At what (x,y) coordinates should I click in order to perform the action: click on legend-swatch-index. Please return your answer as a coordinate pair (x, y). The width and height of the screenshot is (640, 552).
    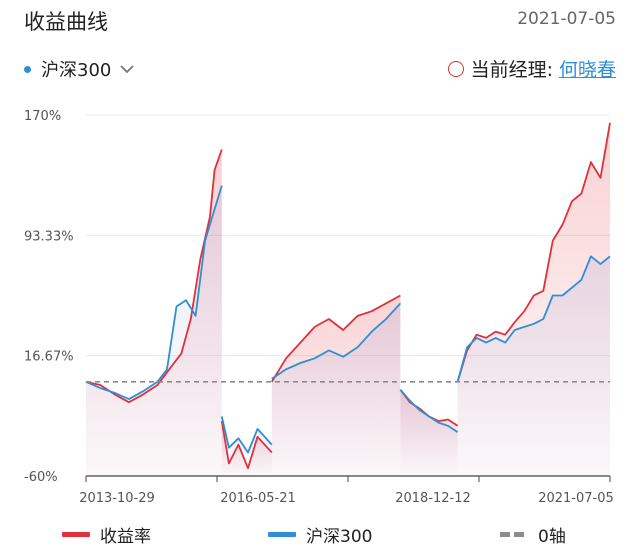
    Looking at the image, I should click on (282, 534).